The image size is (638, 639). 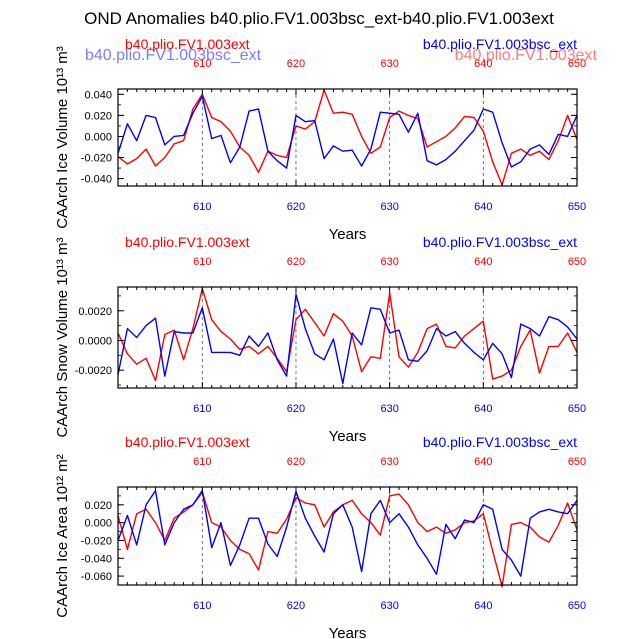 What do you see at coordinates (62, 337) in the screenshot?
I see `y-axis-title: CAArch Snow Volume 10¹³ m³` at bounding box center [62, 337].